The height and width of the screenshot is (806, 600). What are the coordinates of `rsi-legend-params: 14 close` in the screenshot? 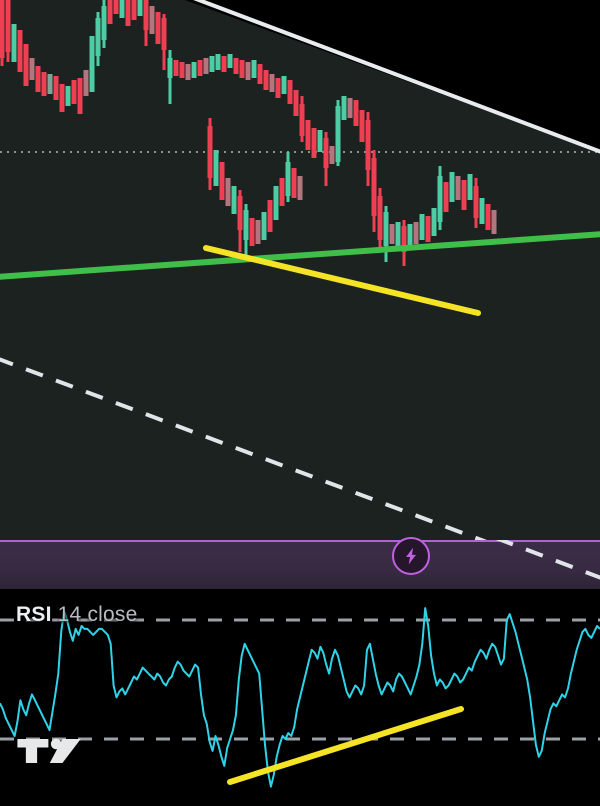 It's located at (97, 614).